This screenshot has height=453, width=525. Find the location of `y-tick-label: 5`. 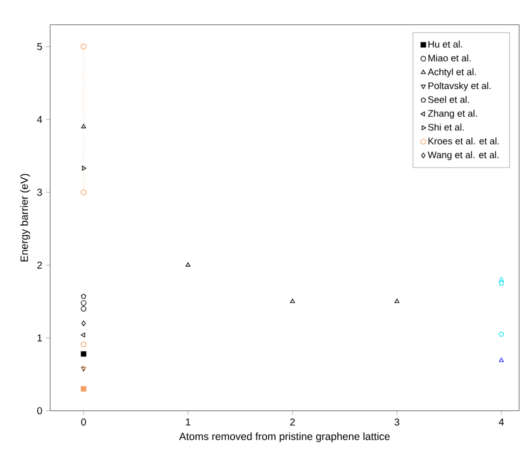

y-tick-label: 5 is located at coordinates (39, 46).